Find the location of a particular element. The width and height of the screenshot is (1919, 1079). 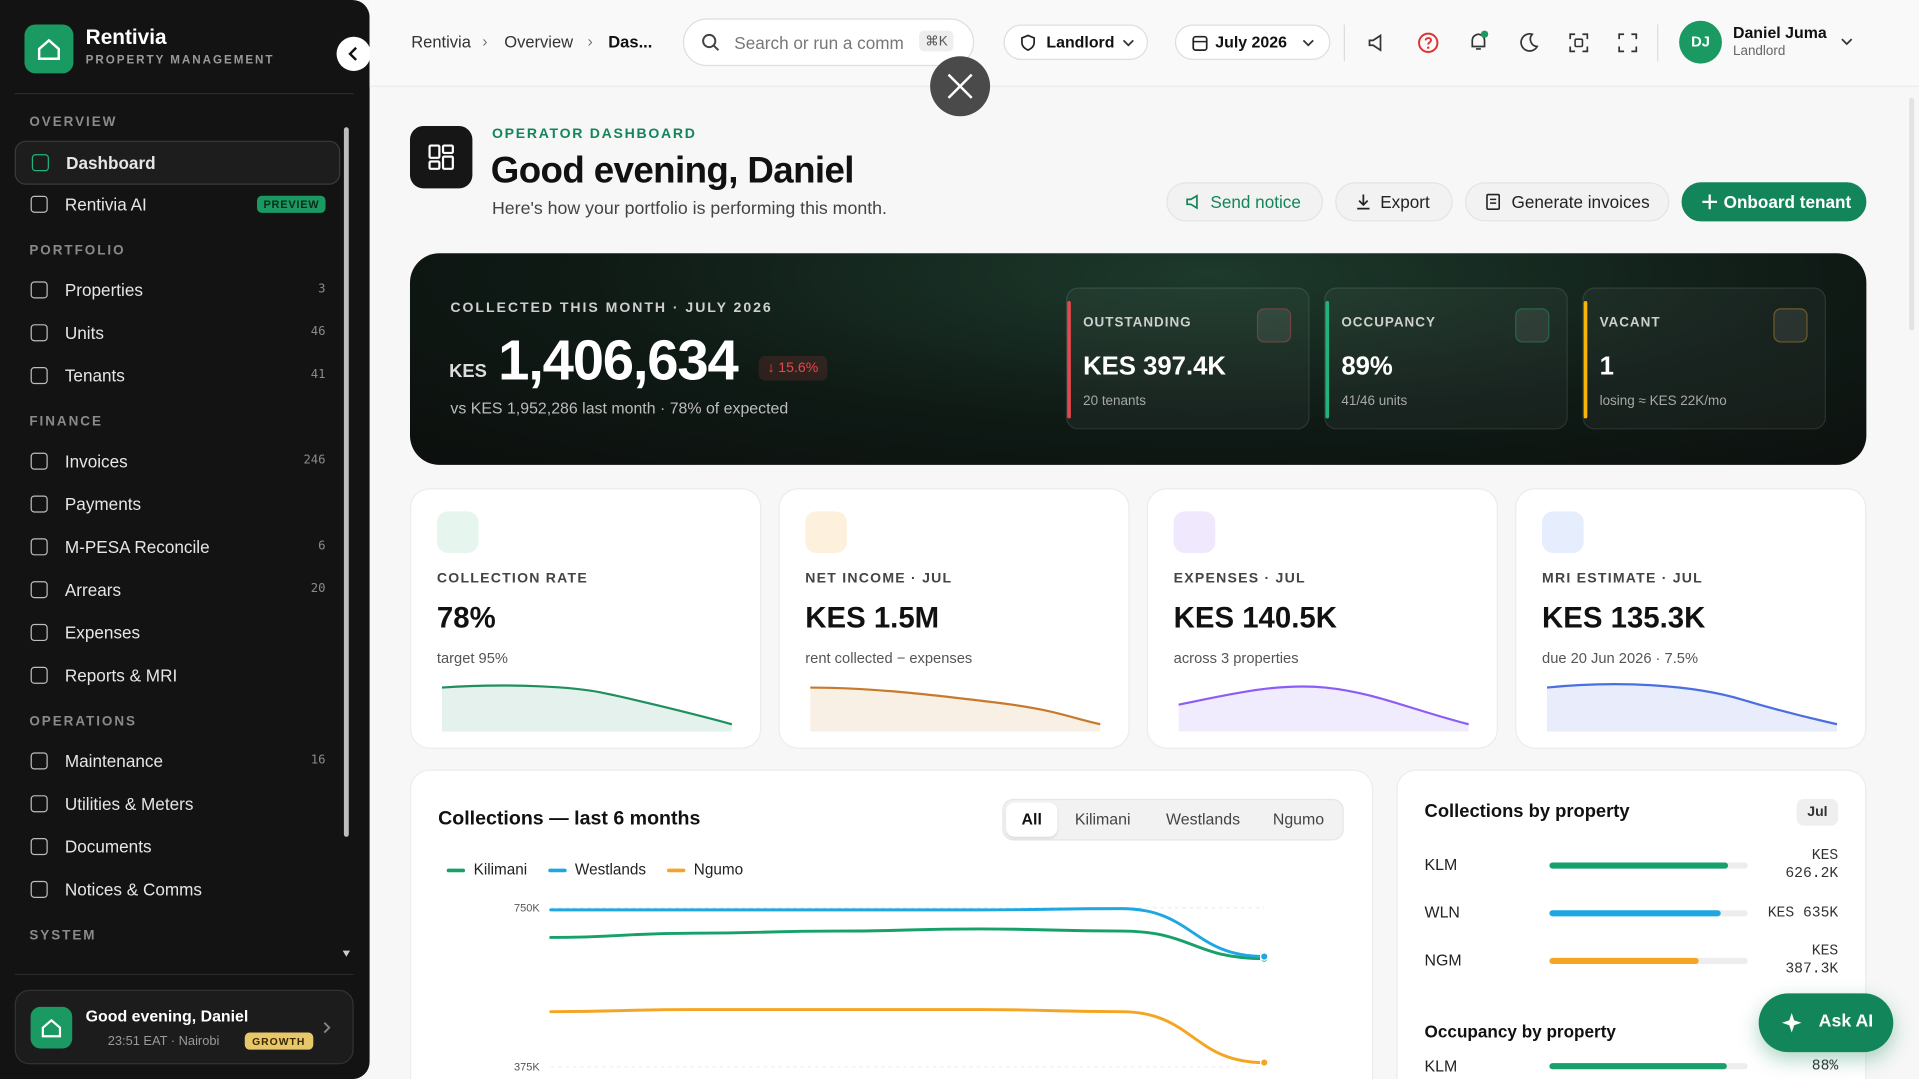

tile-title: OCCUPANCY is located at coordinates (1388, 323).